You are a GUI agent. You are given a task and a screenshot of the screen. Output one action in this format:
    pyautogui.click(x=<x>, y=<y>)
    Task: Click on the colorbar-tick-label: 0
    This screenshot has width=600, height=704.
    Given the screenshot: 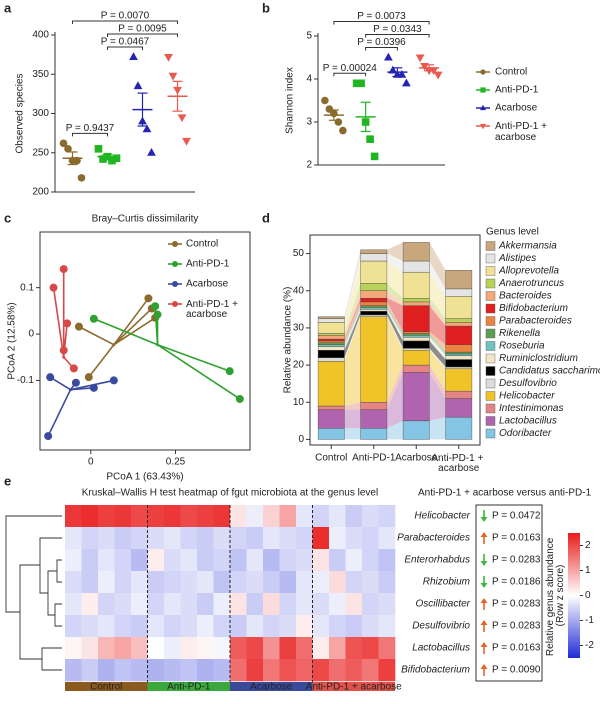 What is the action you would take?
    pyautogui.click(x=588, y=595)
    